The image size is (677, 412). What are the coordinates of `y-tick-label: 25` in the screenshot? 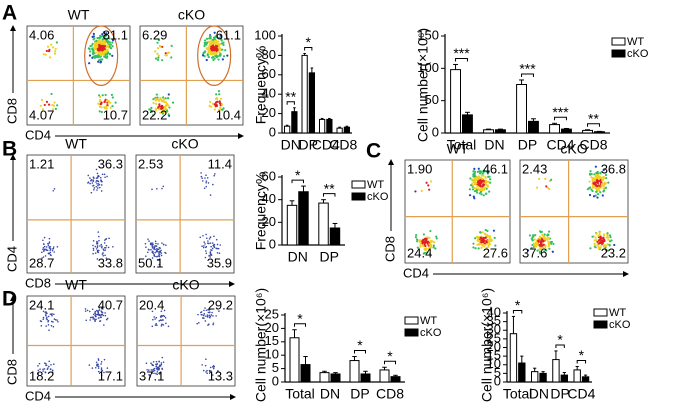 It's located at (494, 337).